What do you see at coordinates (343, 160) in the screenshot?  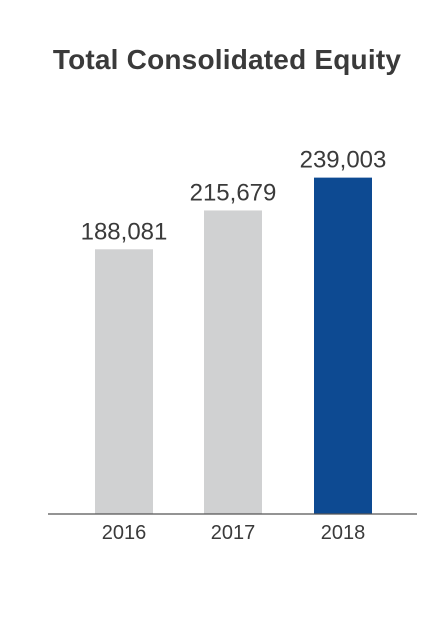 I see `data-label-2018: 239,003` at bounding box center [343, 160].